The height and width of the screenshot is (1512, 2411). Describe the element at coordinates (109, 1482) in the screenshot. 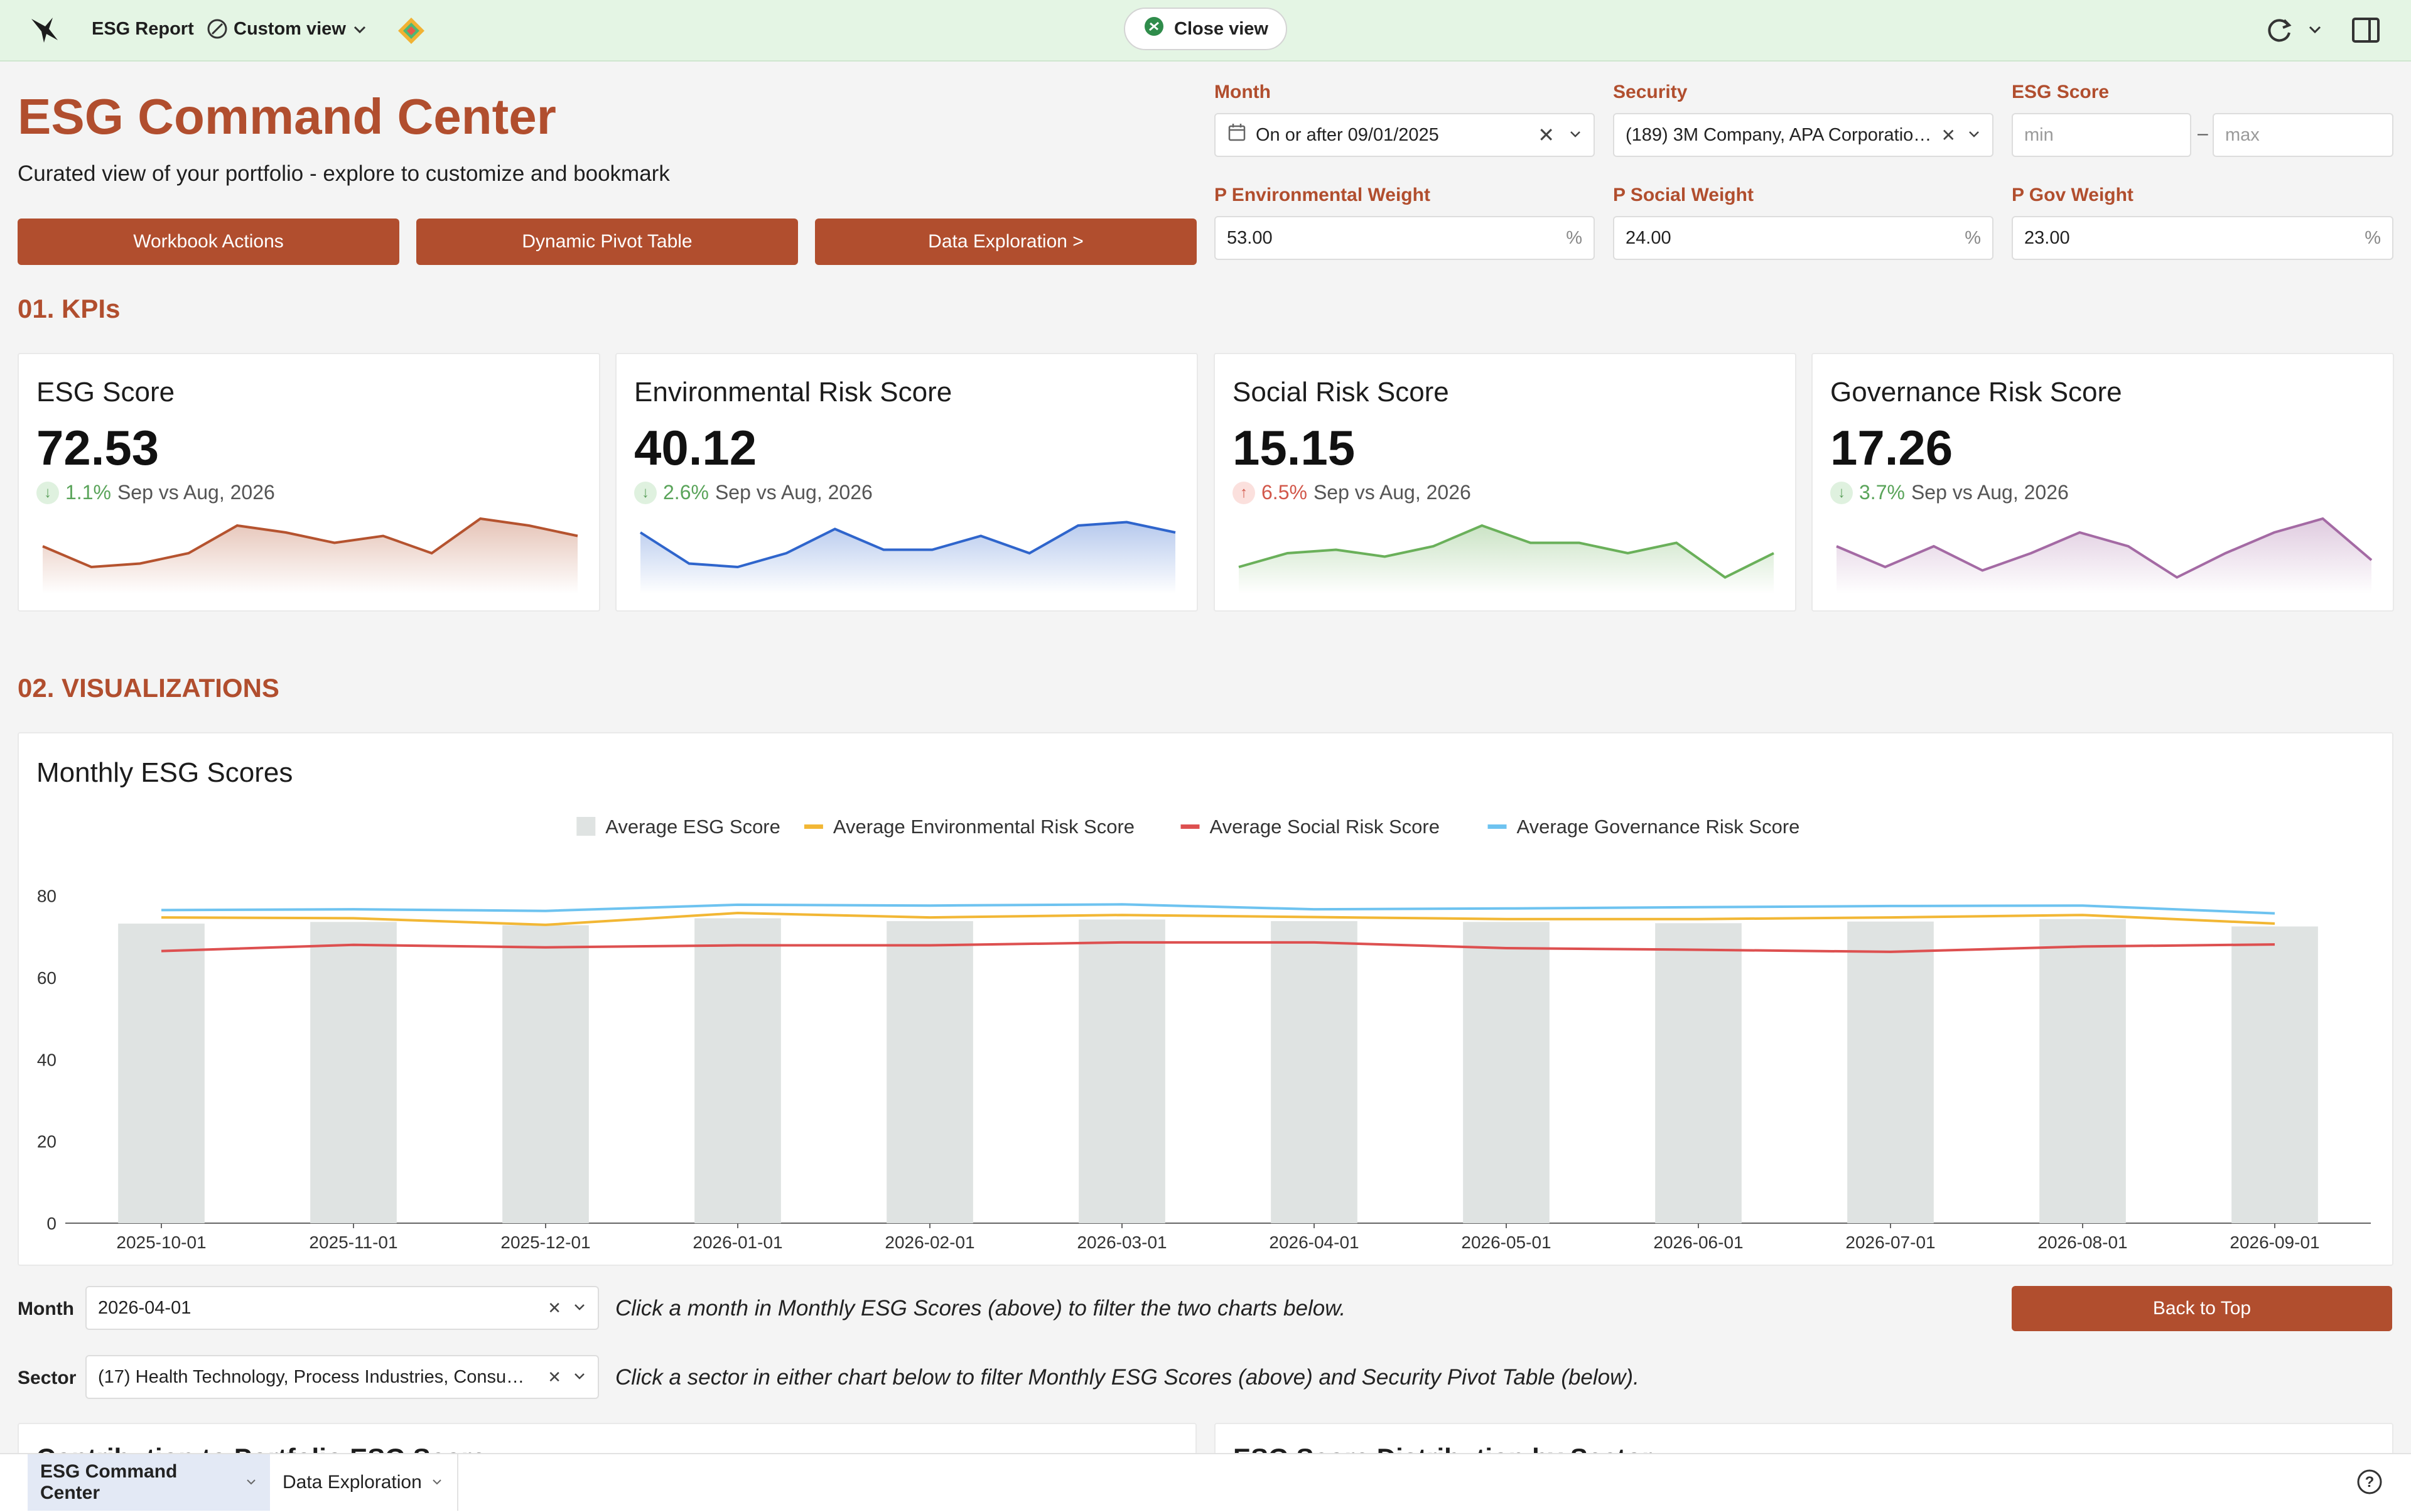

I see `tab-label: ESG Command Center` at that location.